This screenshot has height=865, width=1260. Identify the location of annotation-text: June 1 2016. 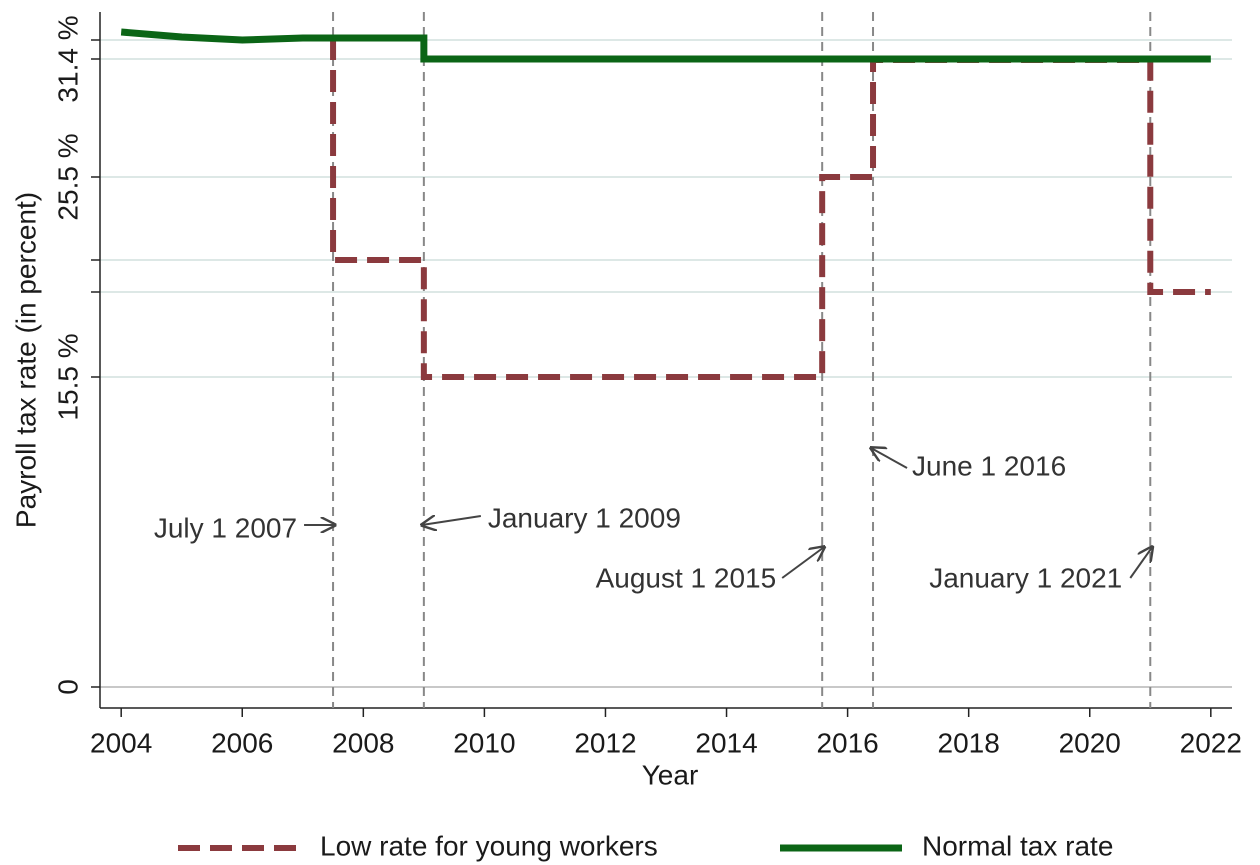
(989, 465).